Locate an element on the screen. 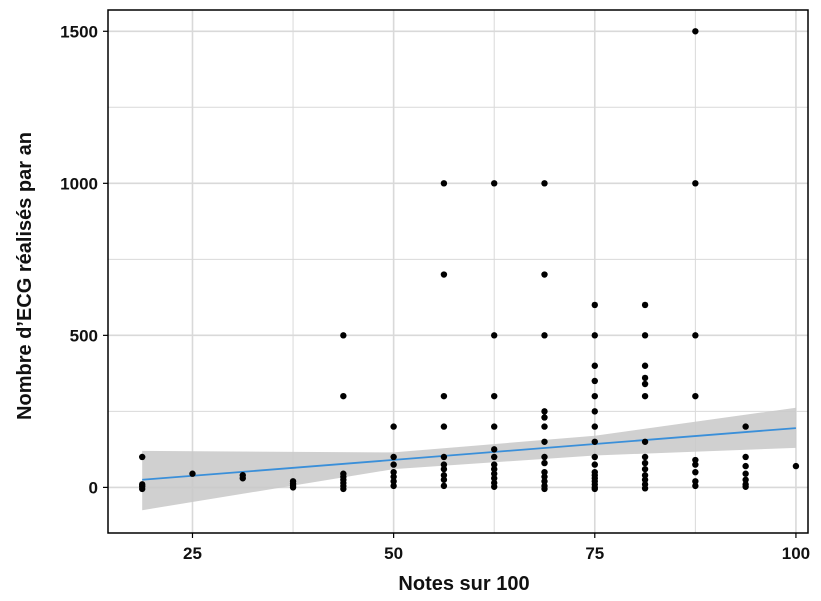 This screenshot has width=821, height=601. confidence-band is located at coordinates (469, 459).